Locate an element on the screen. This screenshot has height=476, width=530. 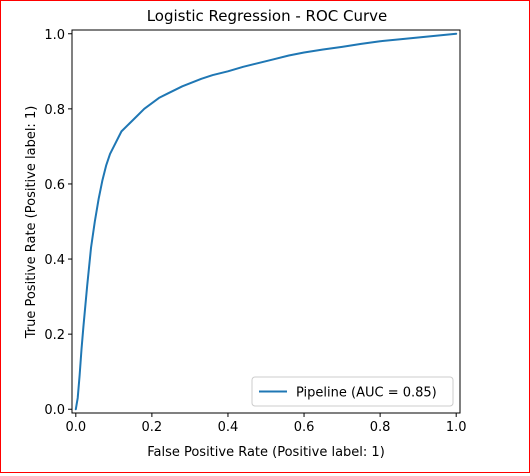
y-tick-label: 0.4 is located at coordinates (54, 260).